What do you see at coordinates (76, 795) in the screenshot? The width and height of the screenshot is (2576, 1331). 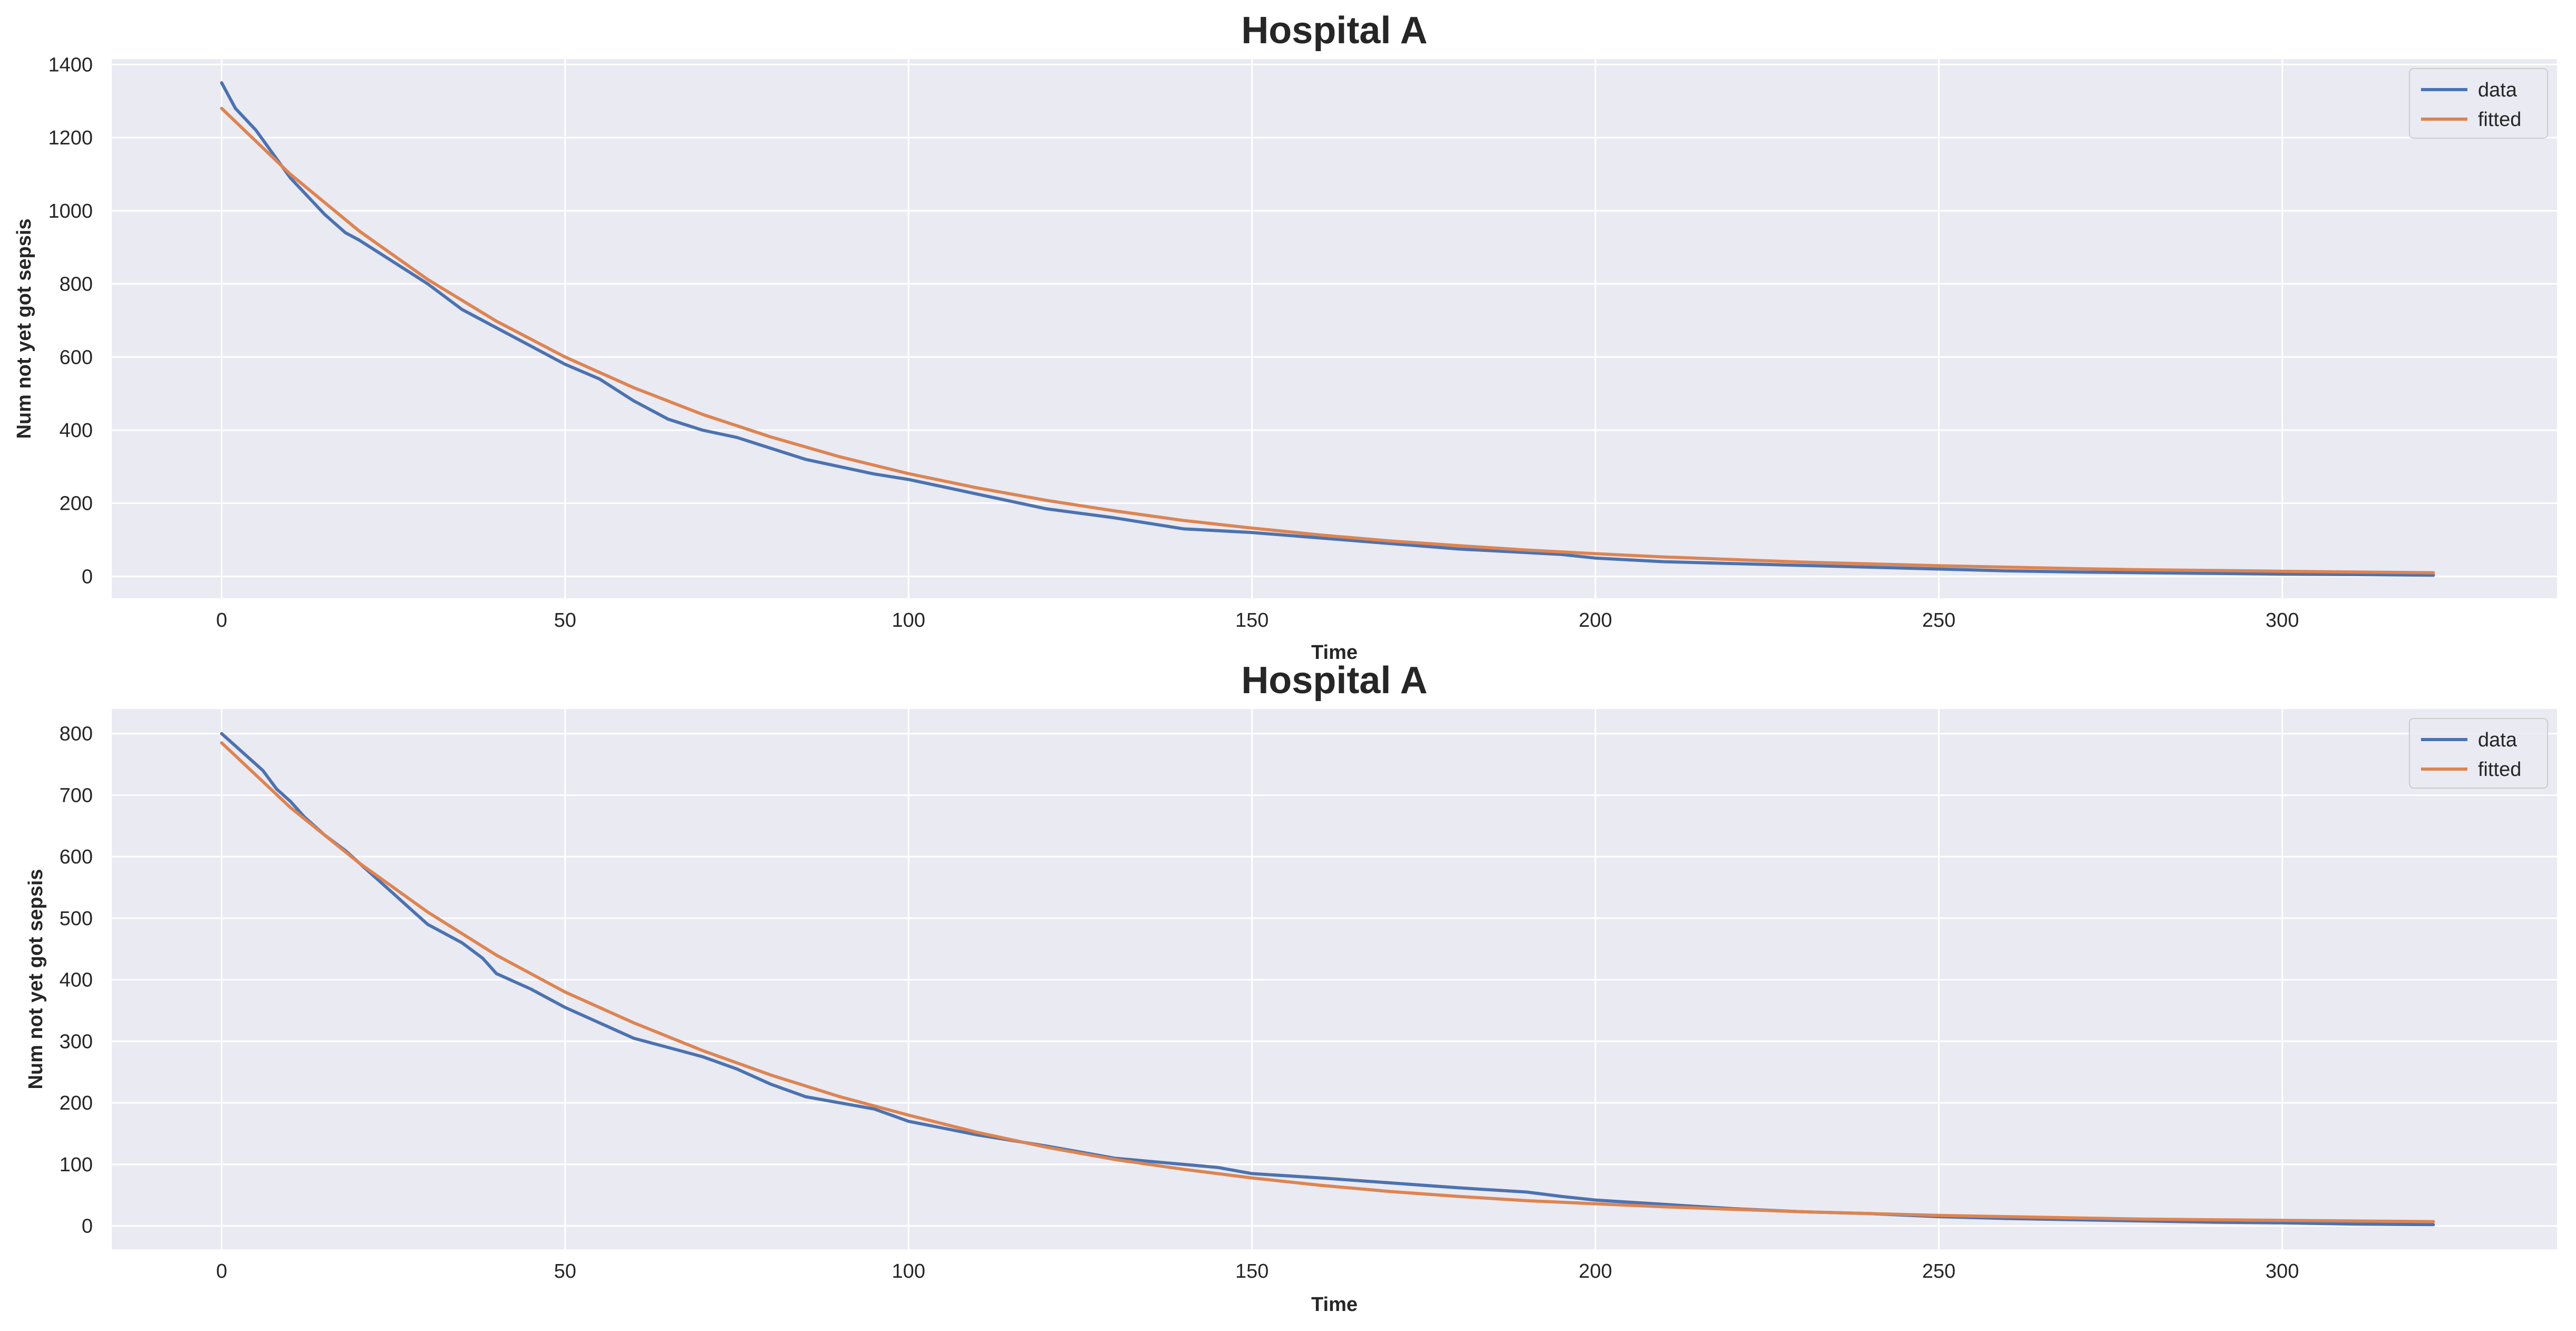 I see `y-tick-label: 700` at bounding box center [76, 795].